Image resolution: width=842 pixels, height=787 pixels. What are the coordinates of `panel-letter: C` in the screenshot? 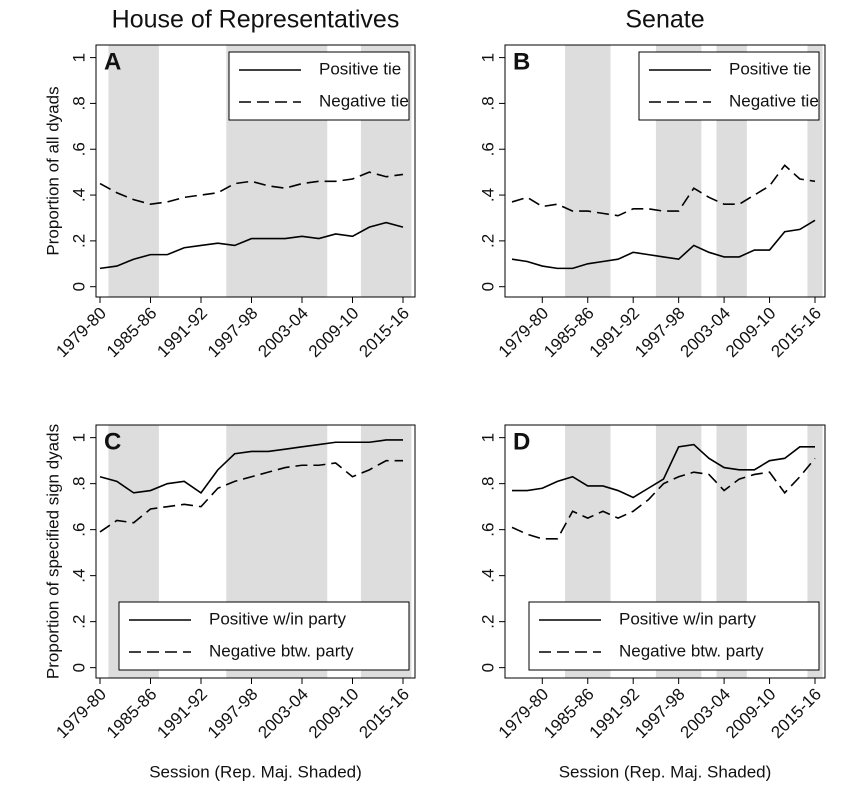 It's located at (112, 441).